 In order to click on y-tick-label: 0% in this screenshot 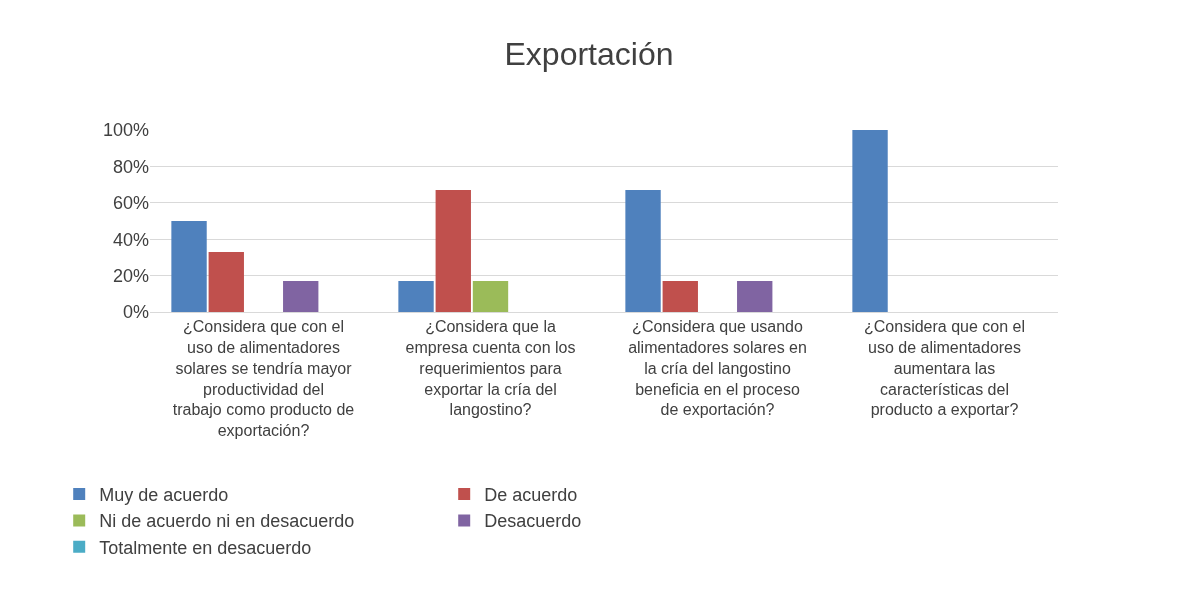, I will do `click(135, 312)`.